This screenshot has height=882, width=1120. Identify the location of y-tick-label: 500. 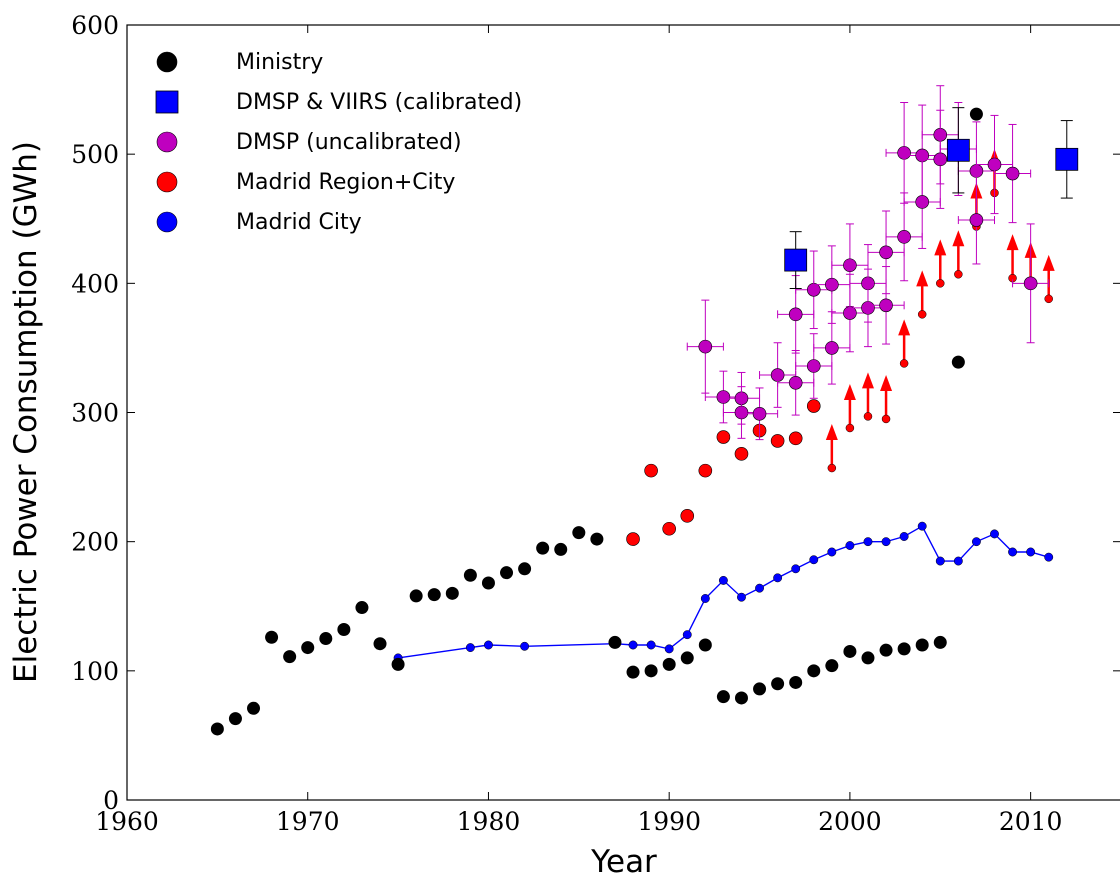
(95, 154).